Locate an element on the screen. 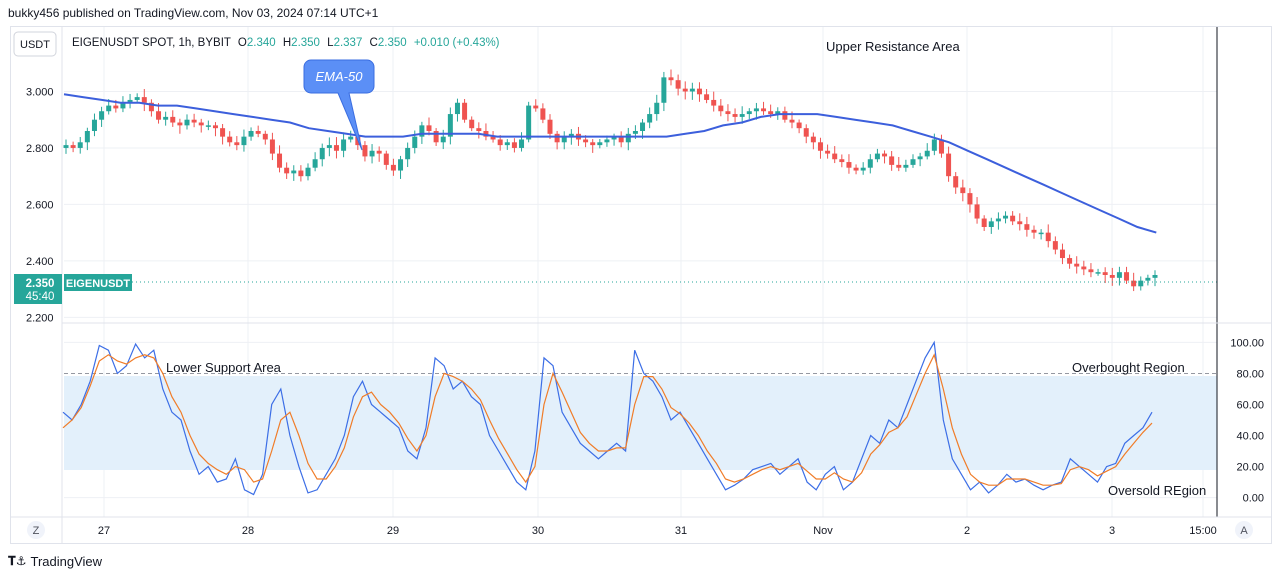  z-label: Z is located at coordinates (36, 531).